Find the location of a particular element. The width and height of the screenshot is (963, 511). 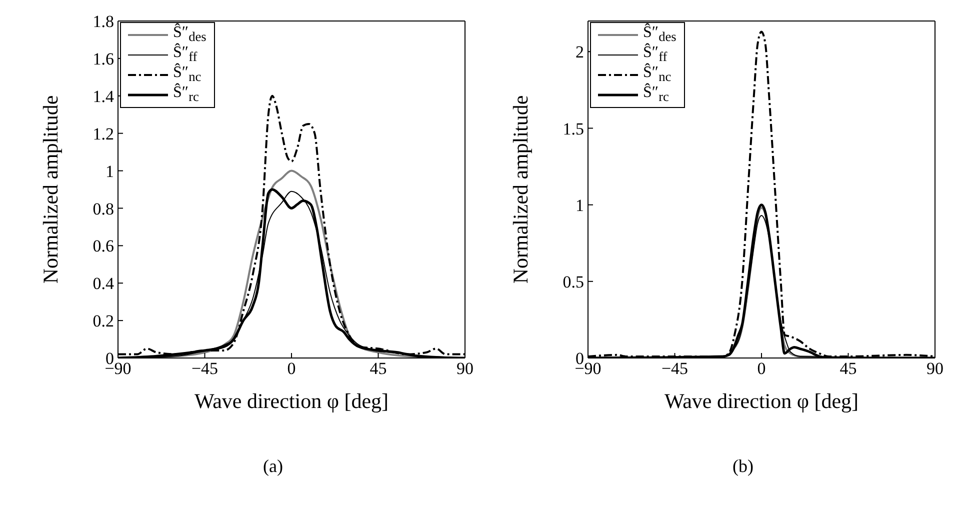

y-tick-label: 0.4 is located at coordinates (103, 284).